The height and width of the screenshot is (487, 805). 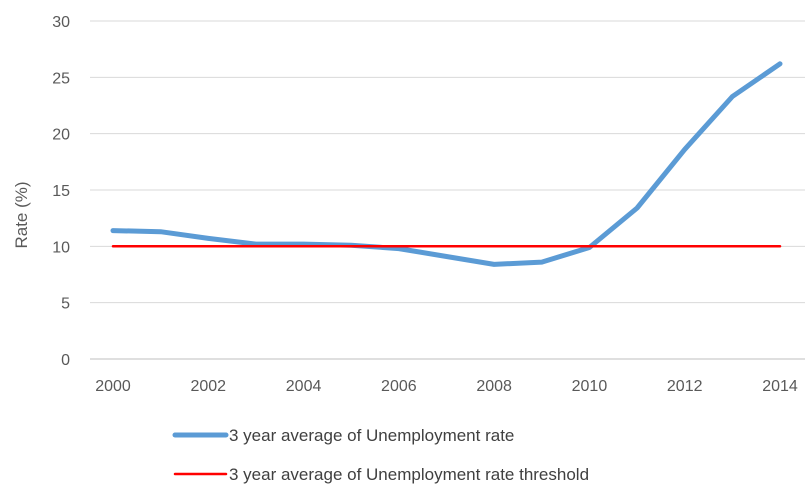 I want to click on y-tick-label-25: 25, so click(x=61, y=78).